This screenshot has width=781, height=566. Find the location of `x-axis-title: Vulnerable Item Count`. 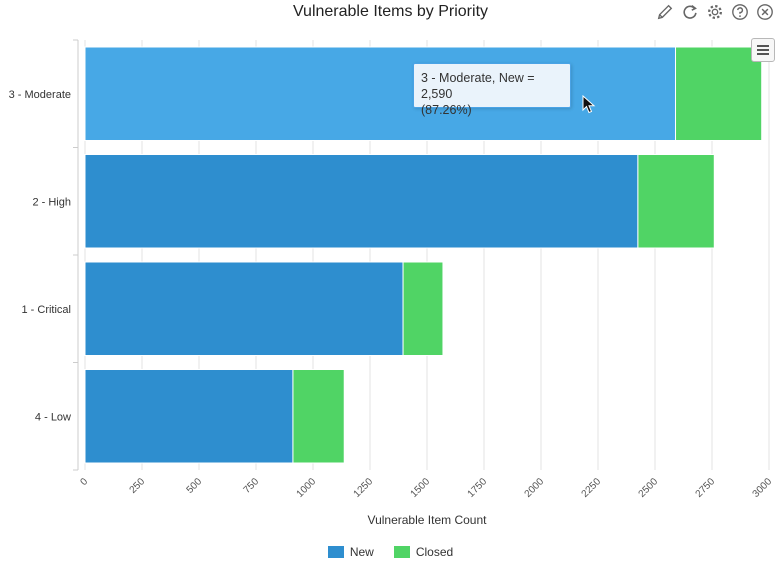

x-axis-title: Vulnerable Item Count is located at coordinates (428, 520).